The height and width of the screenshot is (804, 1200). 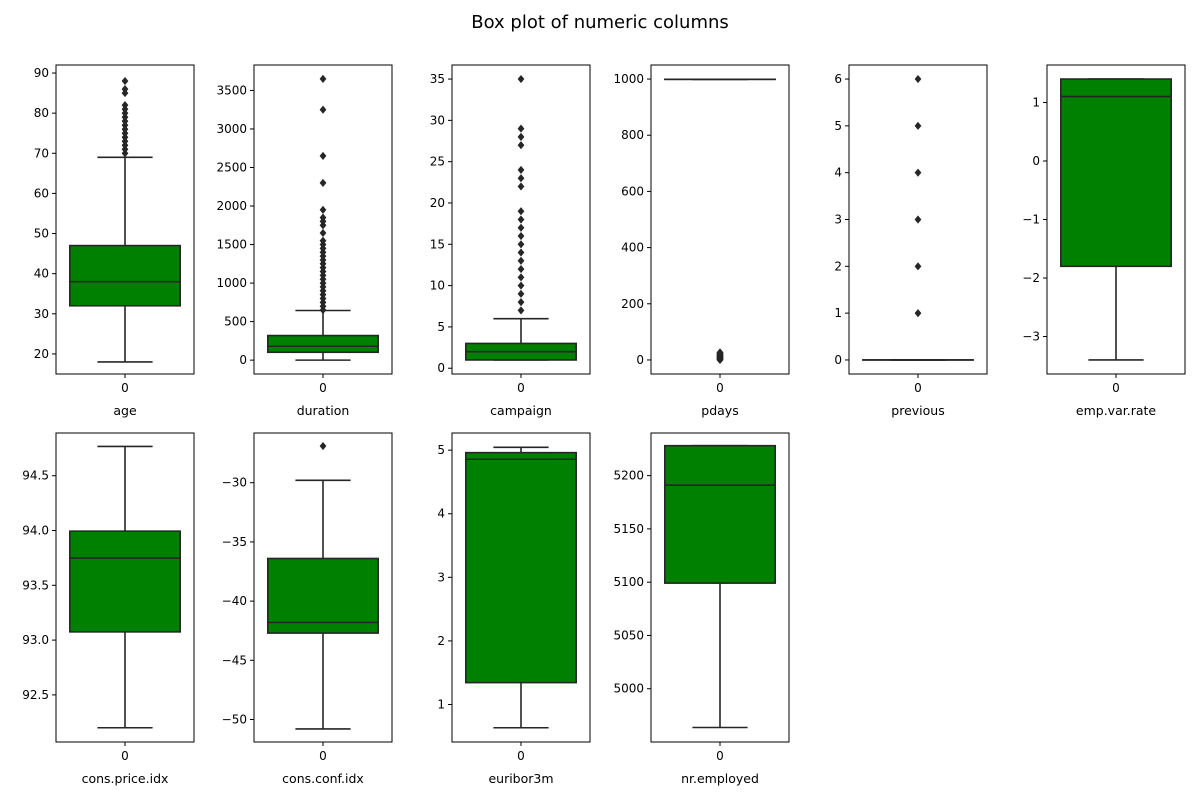 What do you see at coordinates (437, 244) in the screenshot?
I see `y-tick-label: 15` at bounding box center [437, 244].